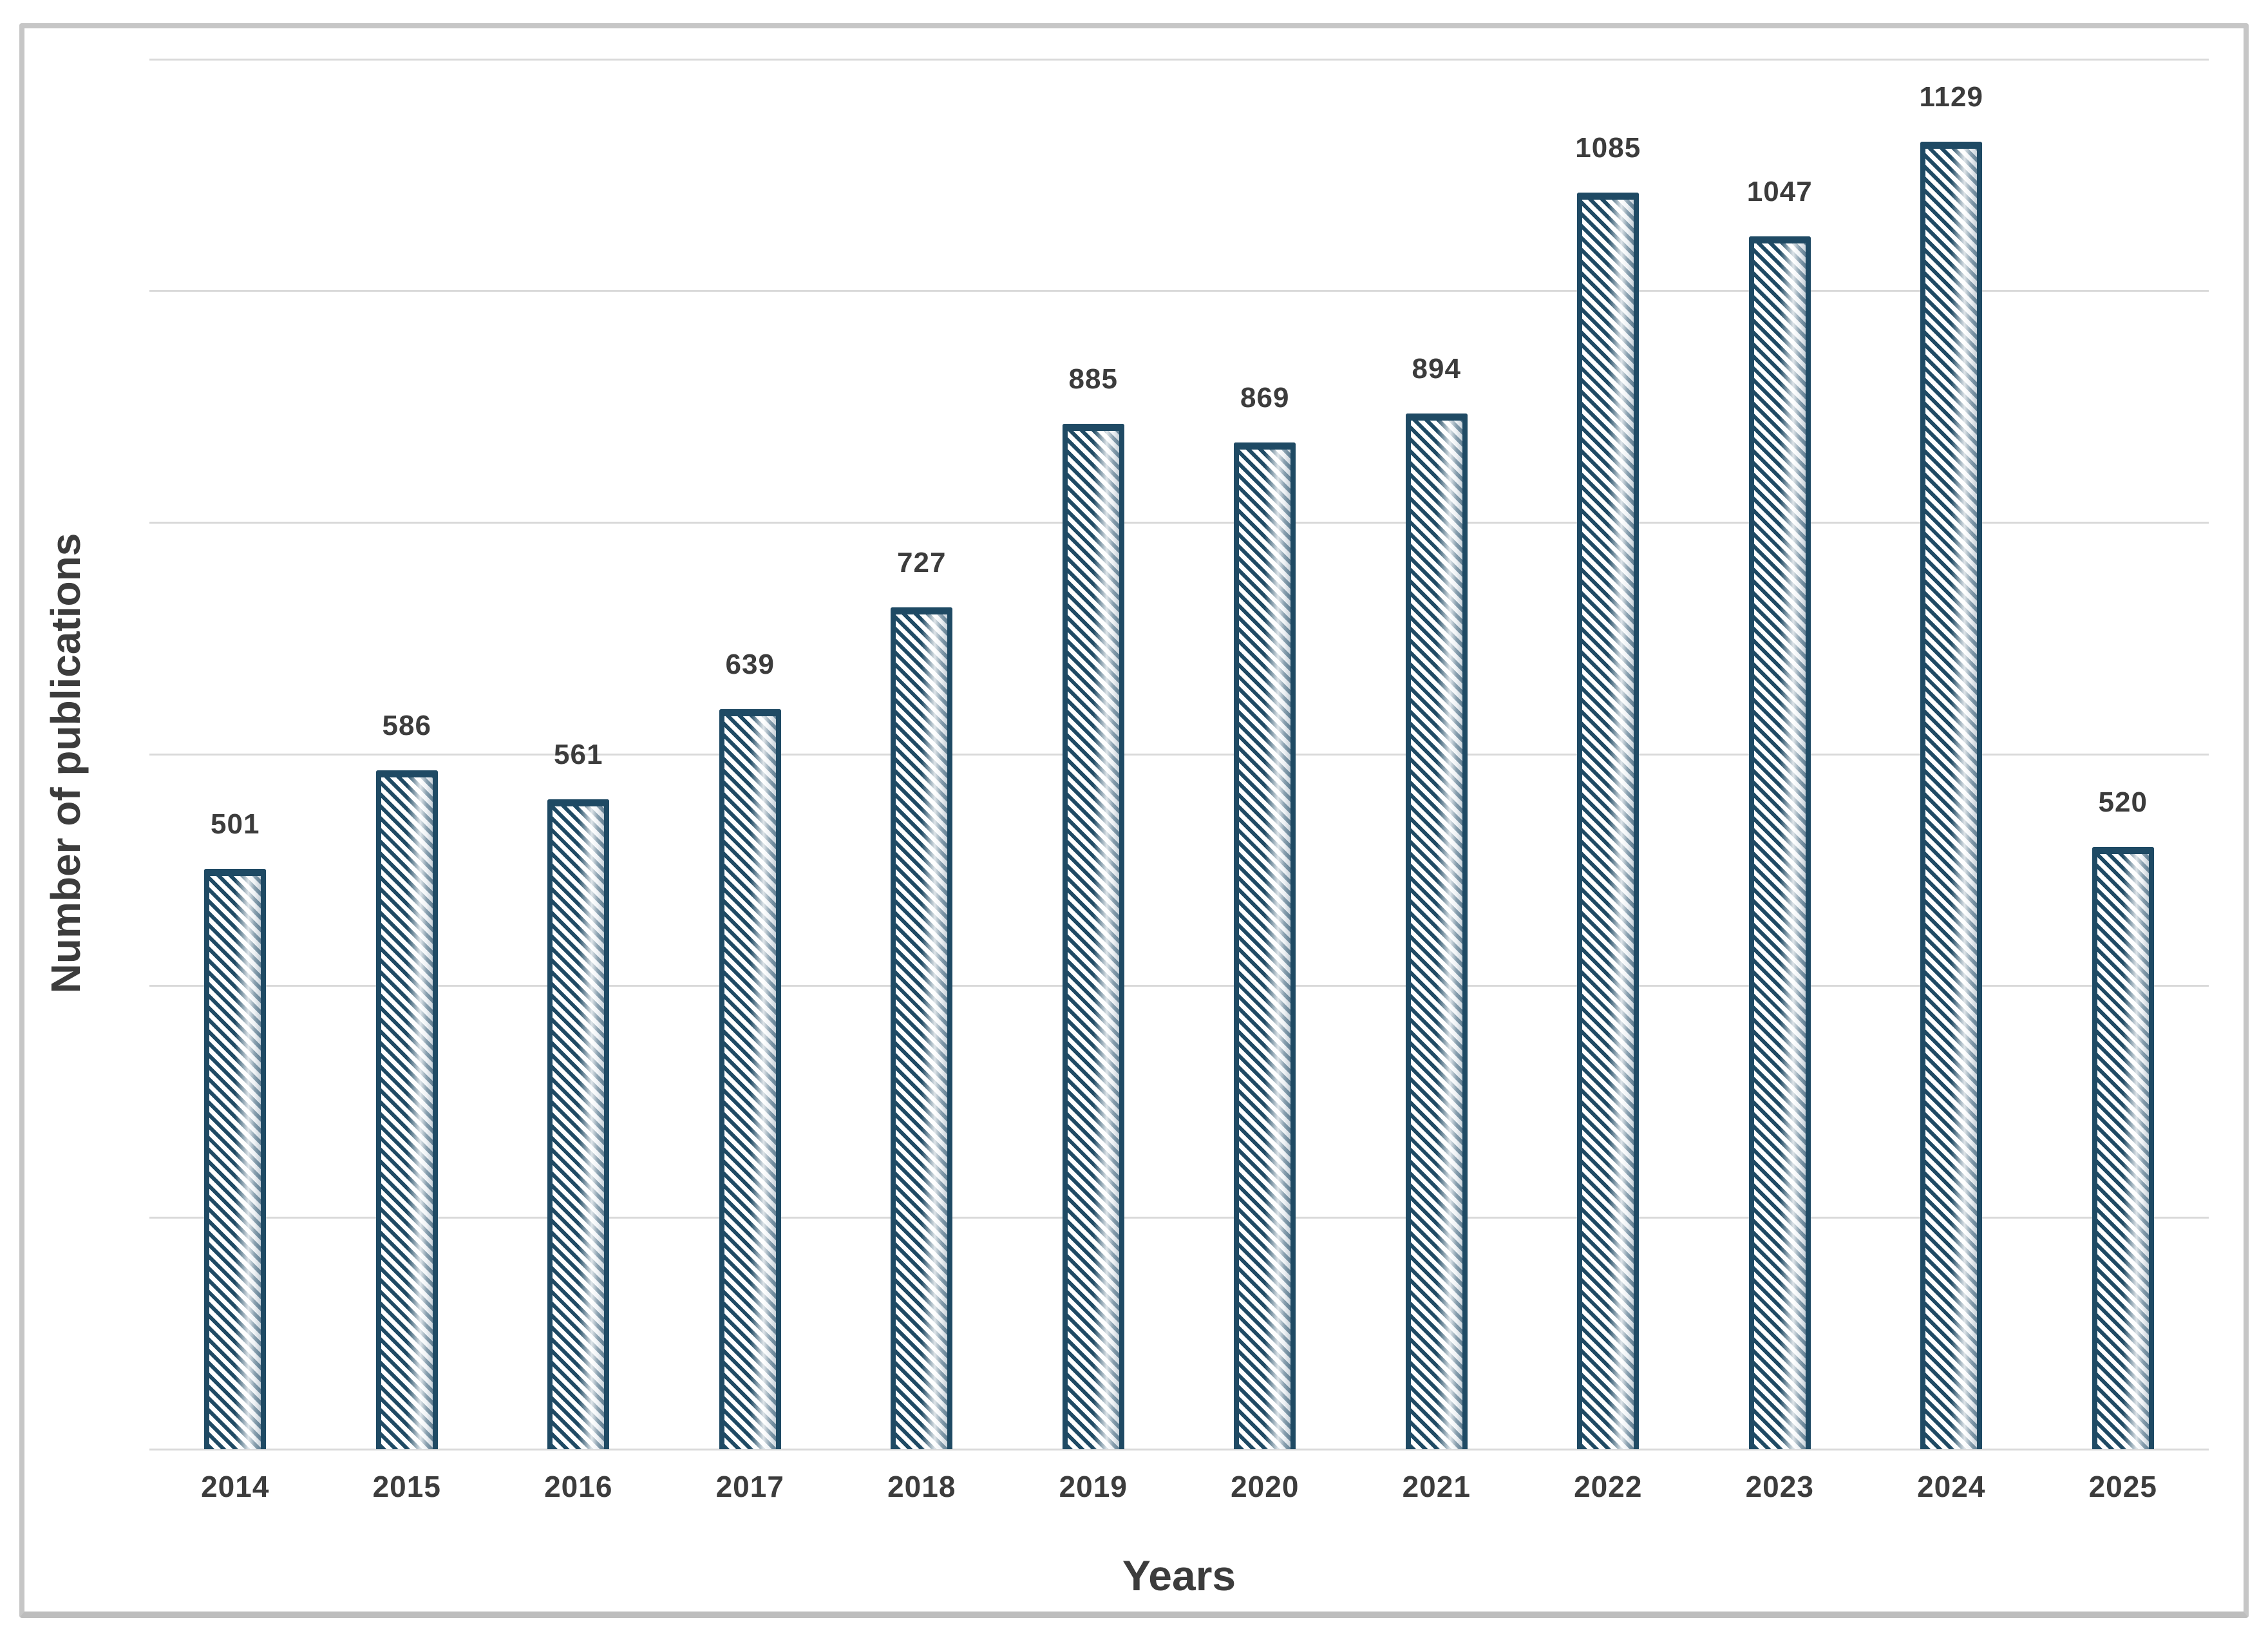  What do you see at coordinates (406, 725) in the screenshot?
I see `bar-value-label-2015: 586` at bounding box center [406, 725].